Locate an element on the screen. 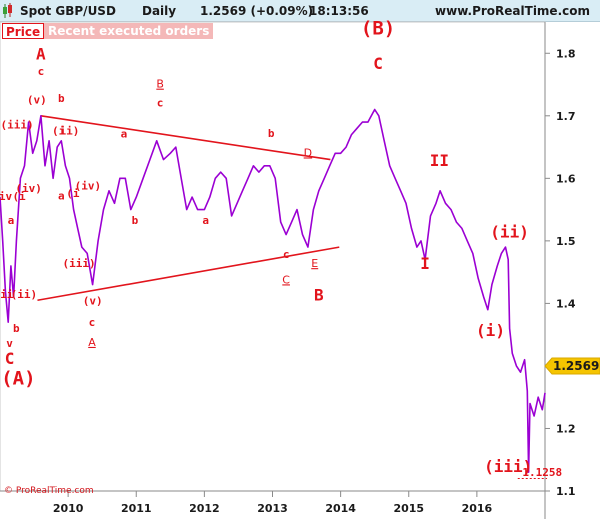  time-label: 18:13:56 is located at coordinates (339, 11).